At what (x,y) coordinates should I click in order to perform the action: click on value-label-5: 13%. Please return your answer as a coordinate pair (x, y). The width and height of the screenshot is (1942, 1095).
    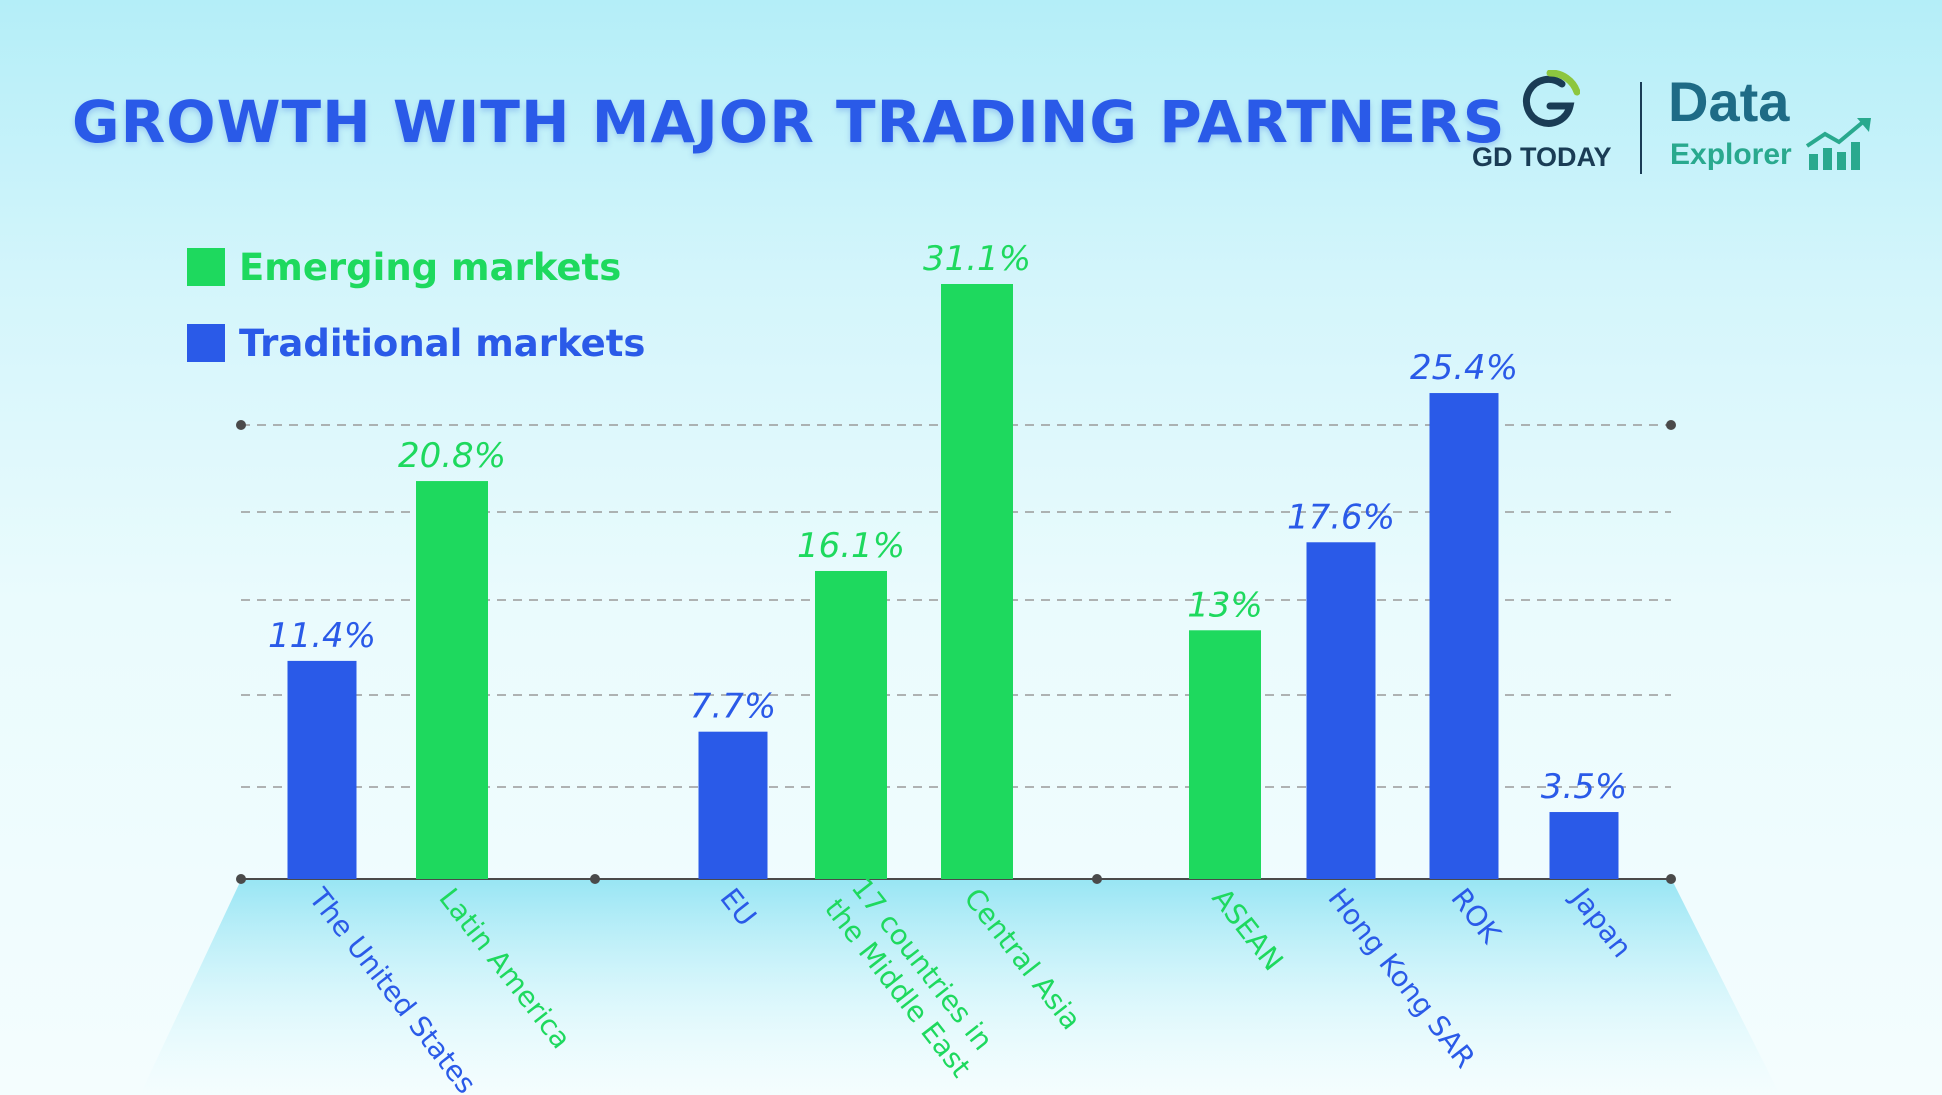
    Looking at the image, I should click on (1225, 605).